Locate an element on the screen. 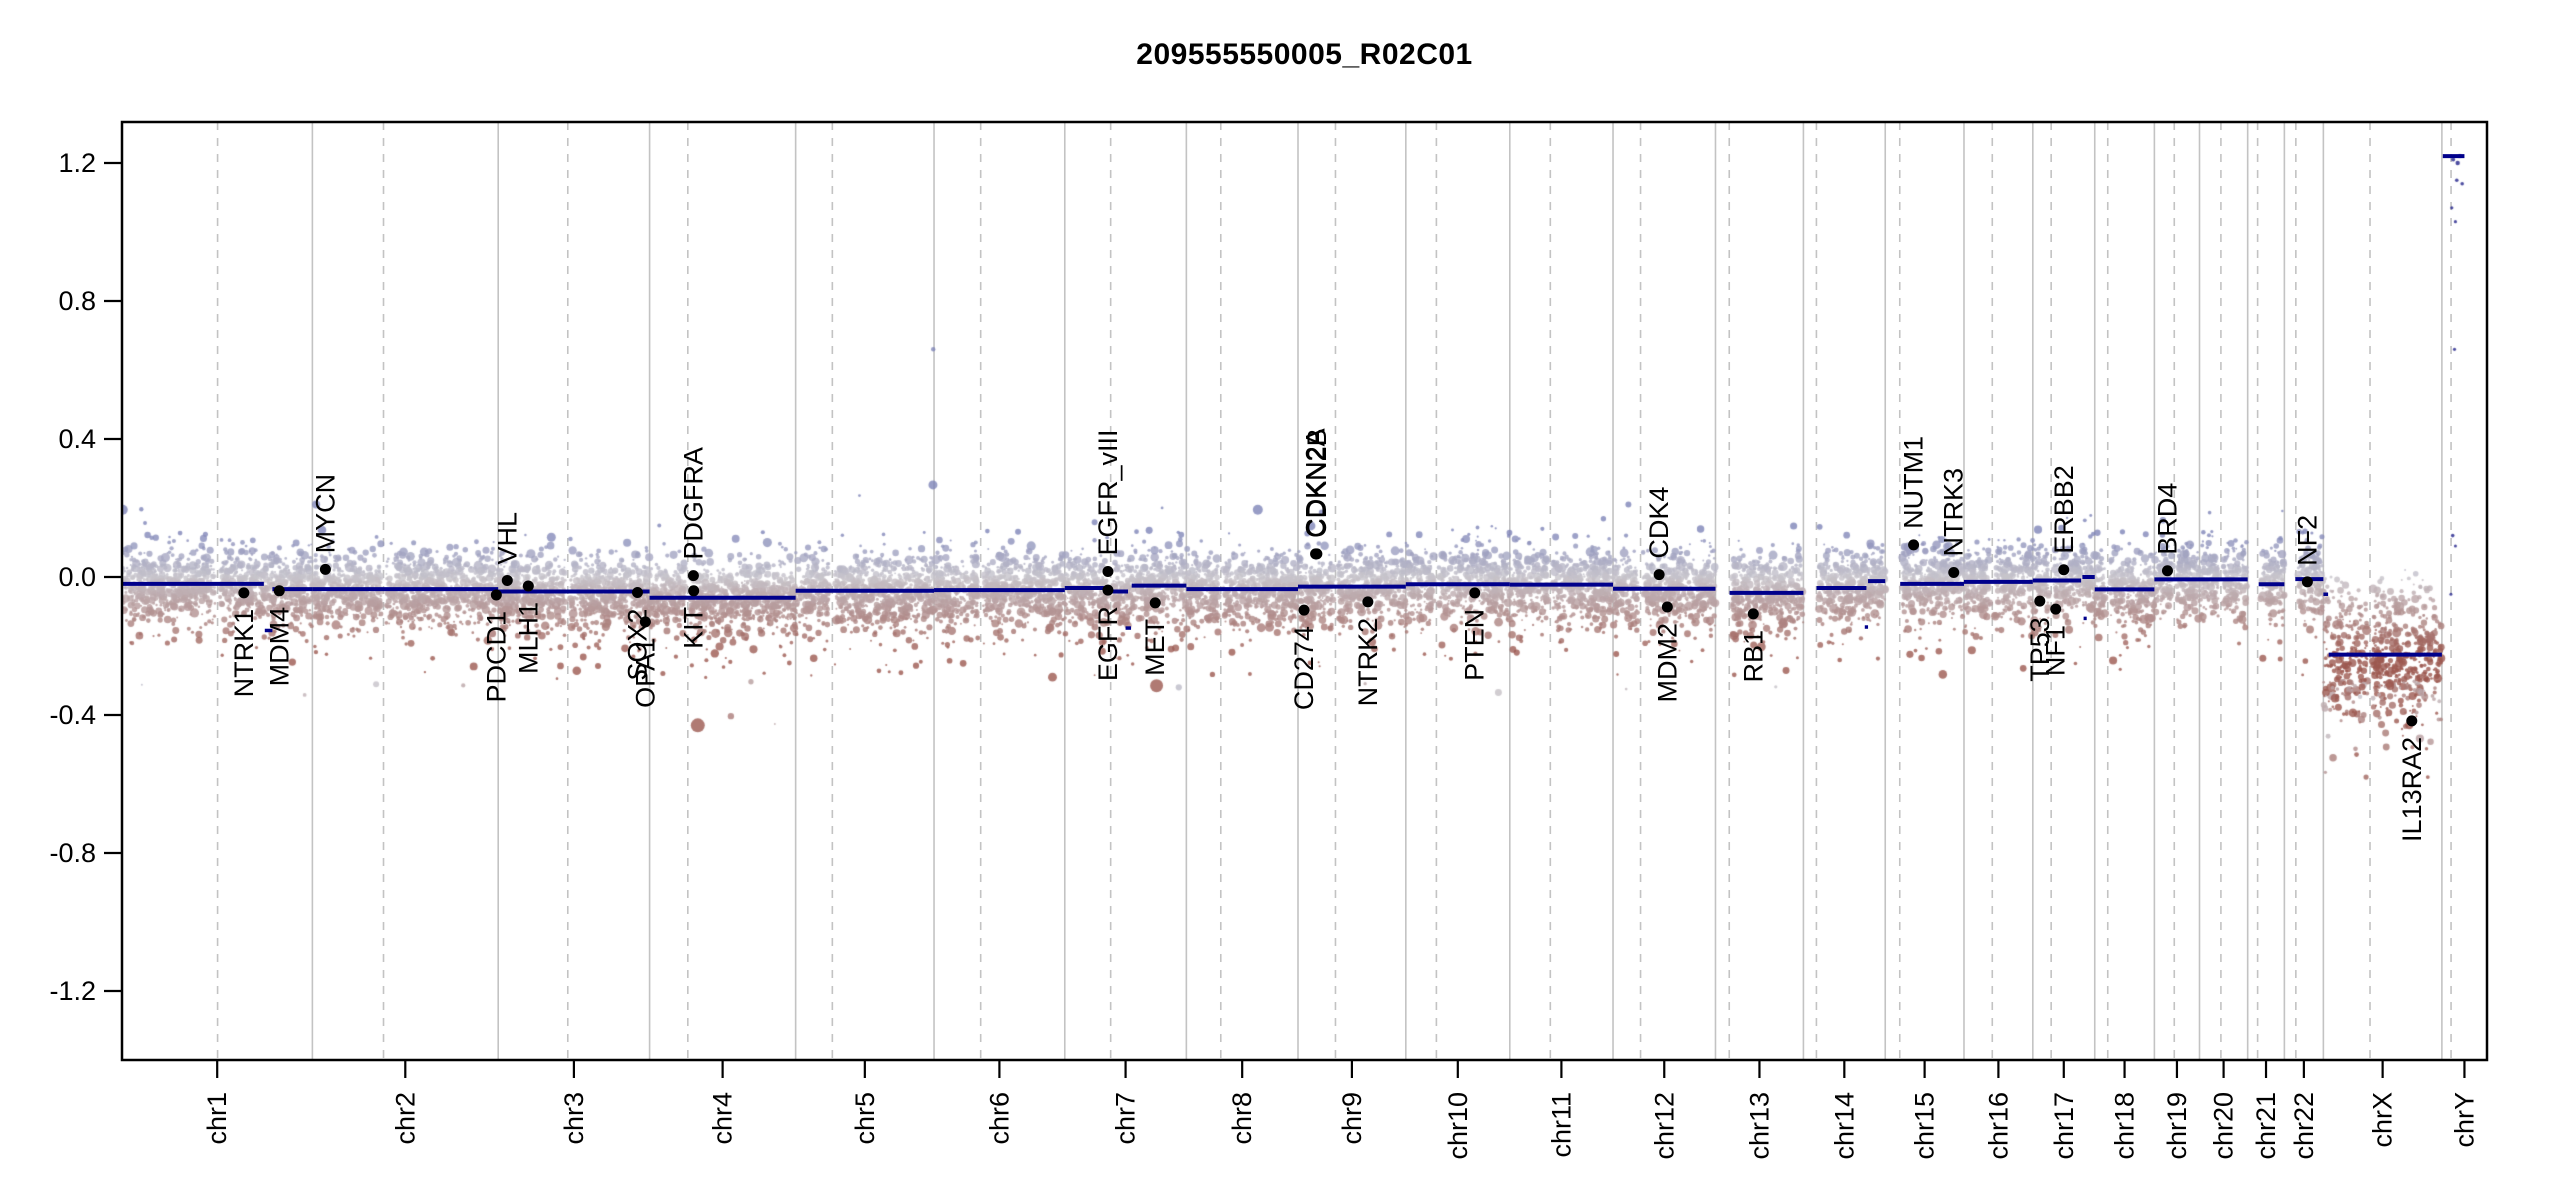 This screenshot has width=2550, height=1200. gene-label: MLH1 is located at coordinates (528, 638).